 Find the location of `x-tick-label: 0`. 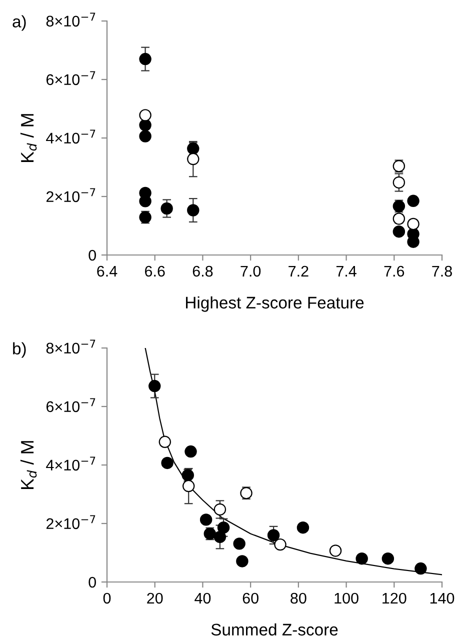

x-tick-label: 0 is located at coordinates (107, 598).